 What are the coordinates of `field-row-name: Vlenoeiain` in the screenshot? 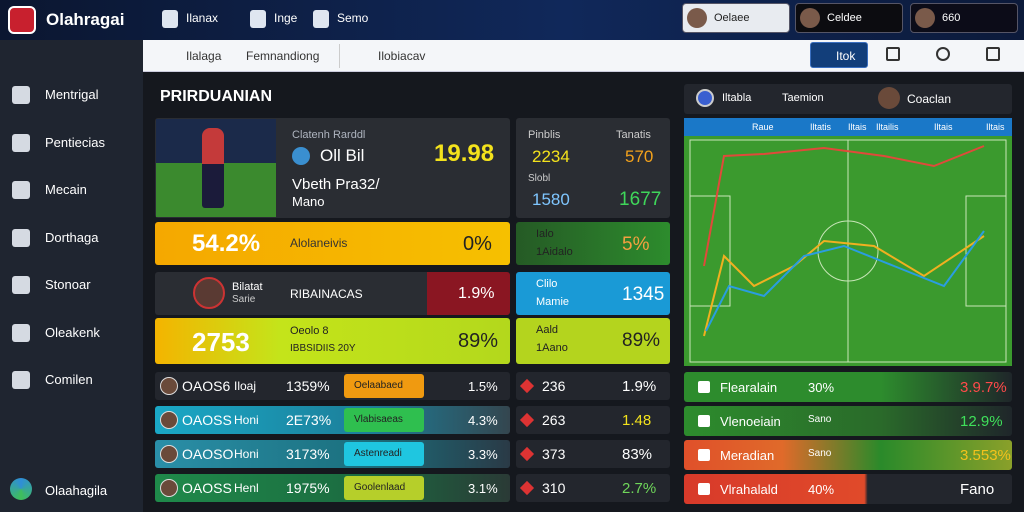 It's located at (750, 421).